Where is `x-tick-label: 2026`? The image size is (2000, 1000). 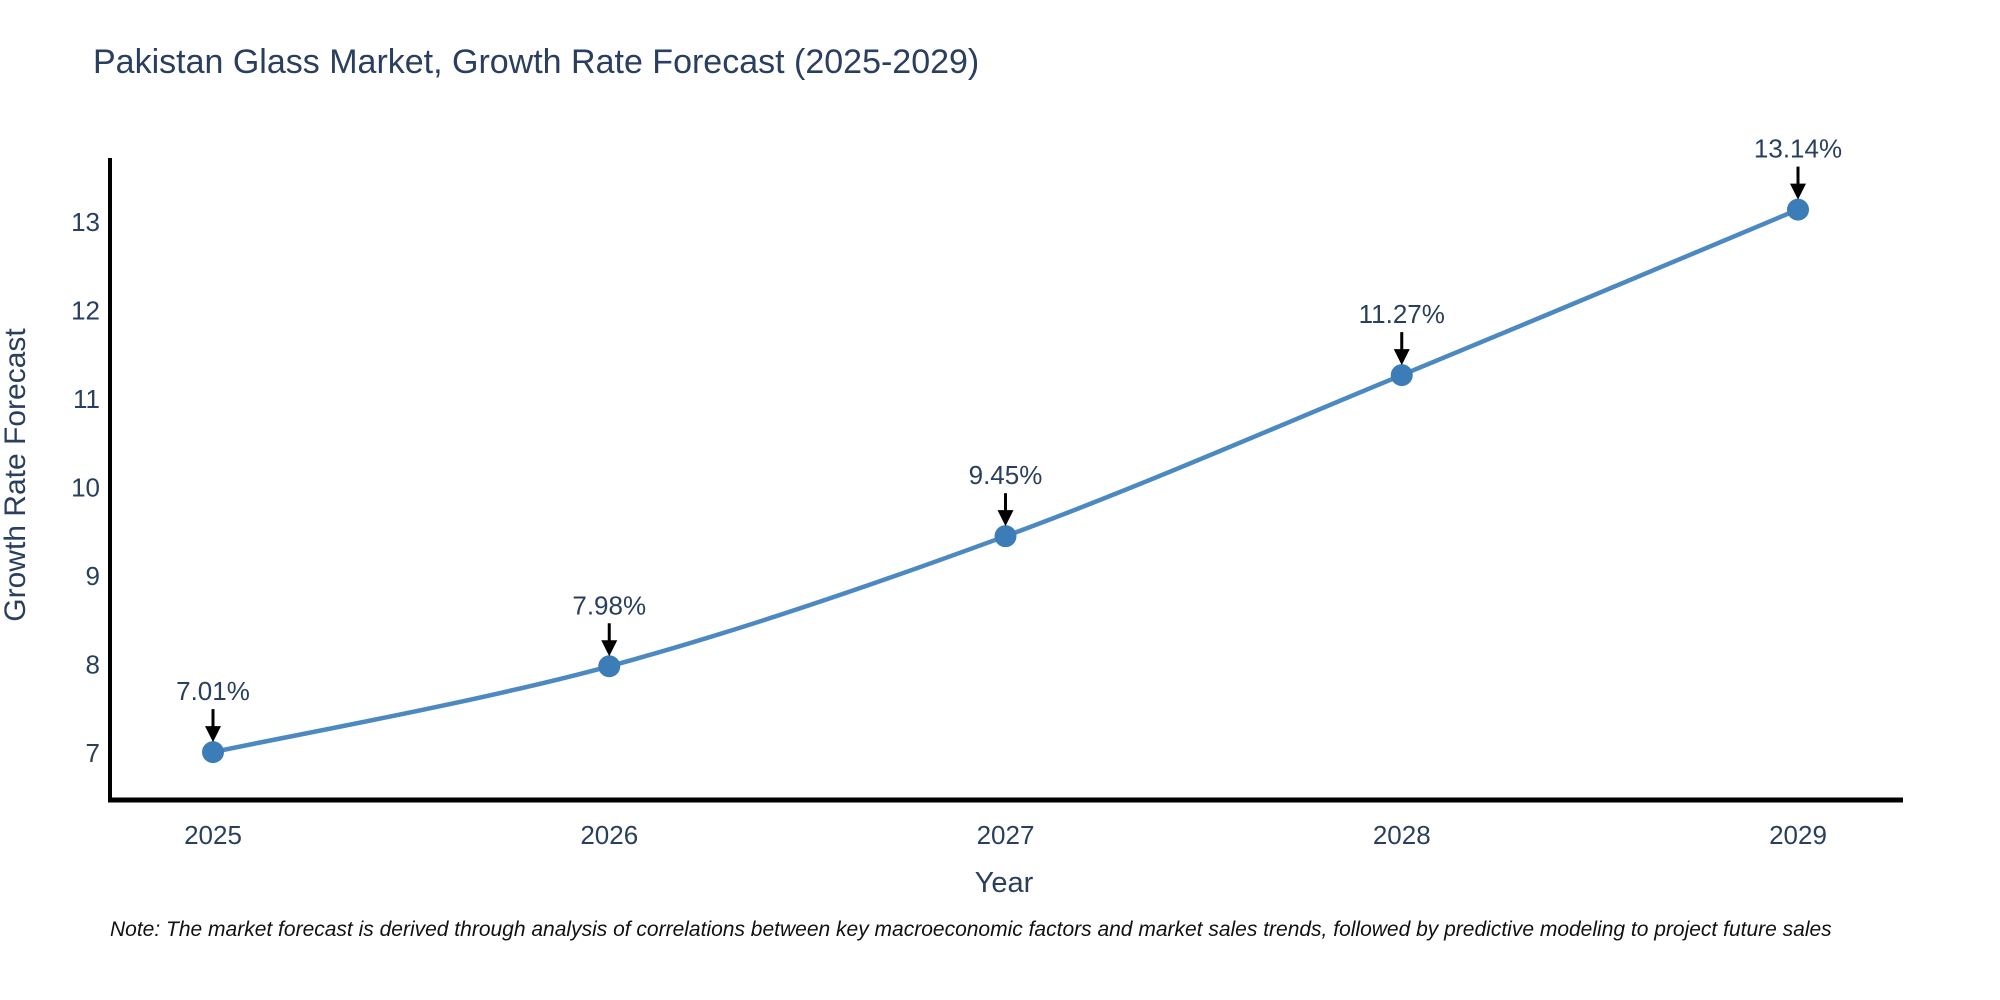
x-tick-label: 2026 is located at coordinates (609, 835).